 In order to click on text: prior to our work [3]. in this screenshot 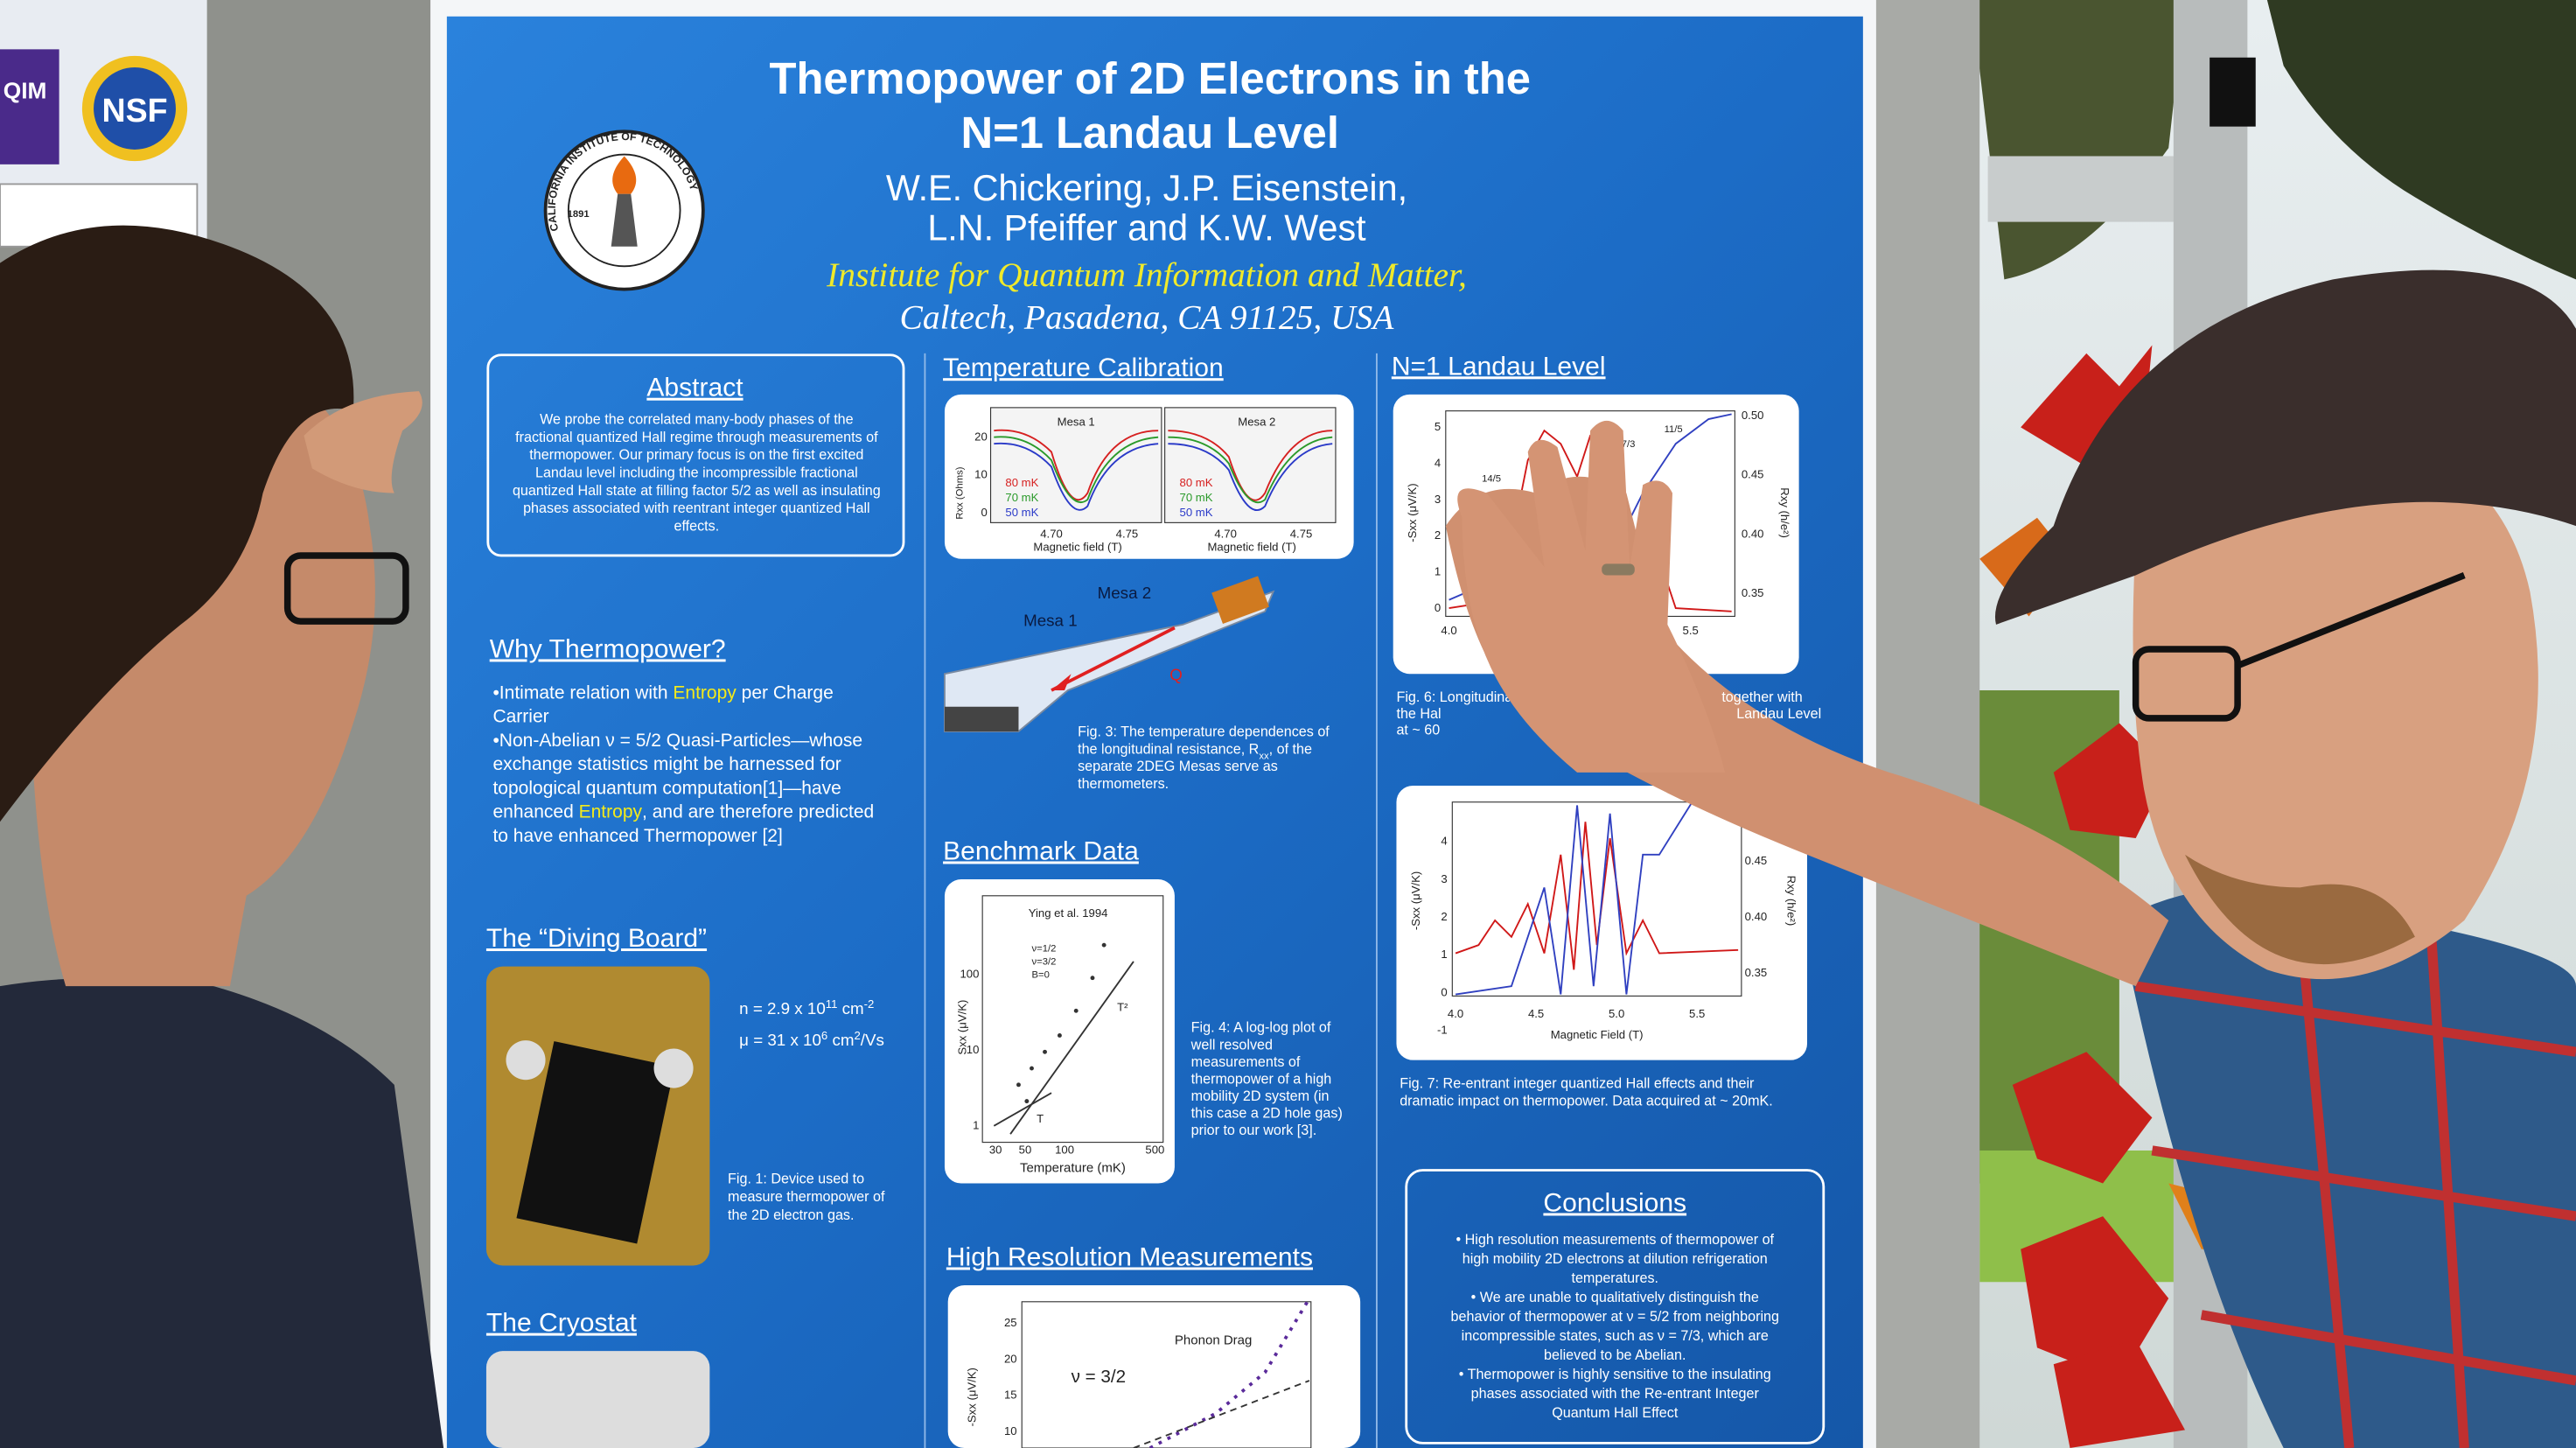, I will do `click(1254, 1130)`.